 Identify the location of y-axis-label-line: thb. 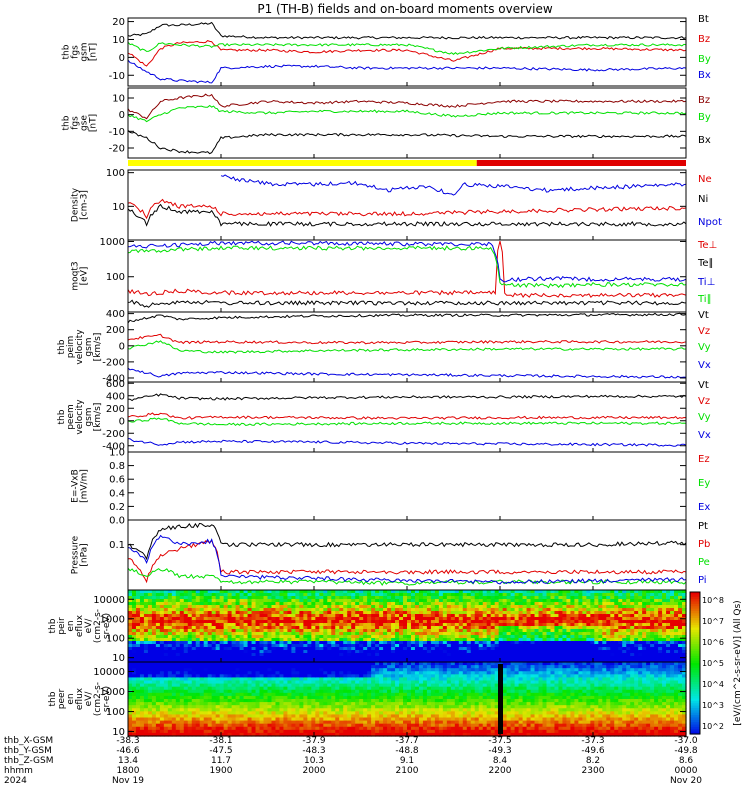
(53, 625).